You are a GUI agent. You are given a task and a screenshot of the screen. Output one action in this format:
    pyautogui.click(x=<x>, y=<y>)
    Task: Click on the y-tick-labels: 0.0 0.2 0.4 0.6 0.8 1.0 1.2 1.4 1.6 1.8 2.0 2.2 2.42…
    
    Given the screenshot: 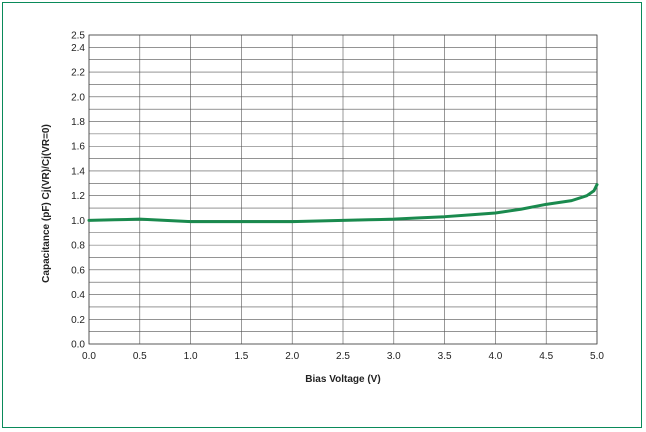 What is the action you would take?
    pyautogui.click(x=78, y=191)
    